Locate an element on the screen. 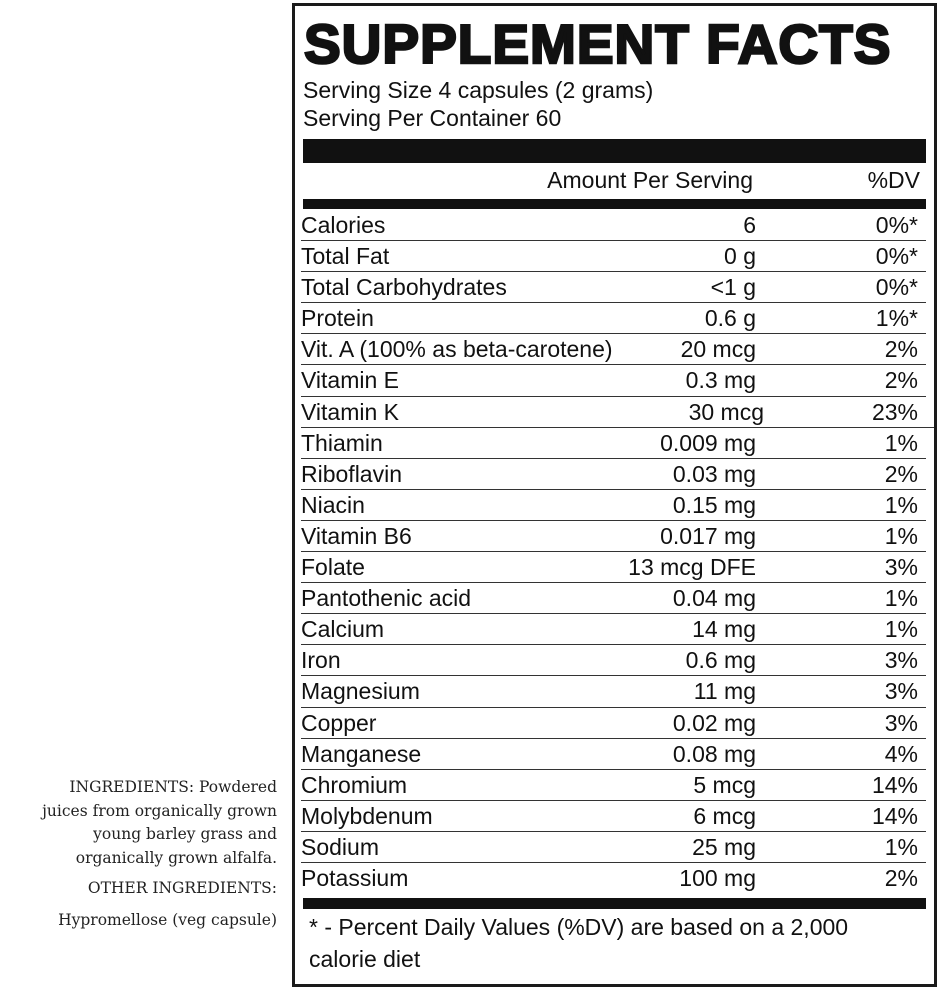  other-ingredients-label: OTHER INGREDIENTS: is located at coordinates (182, 888).